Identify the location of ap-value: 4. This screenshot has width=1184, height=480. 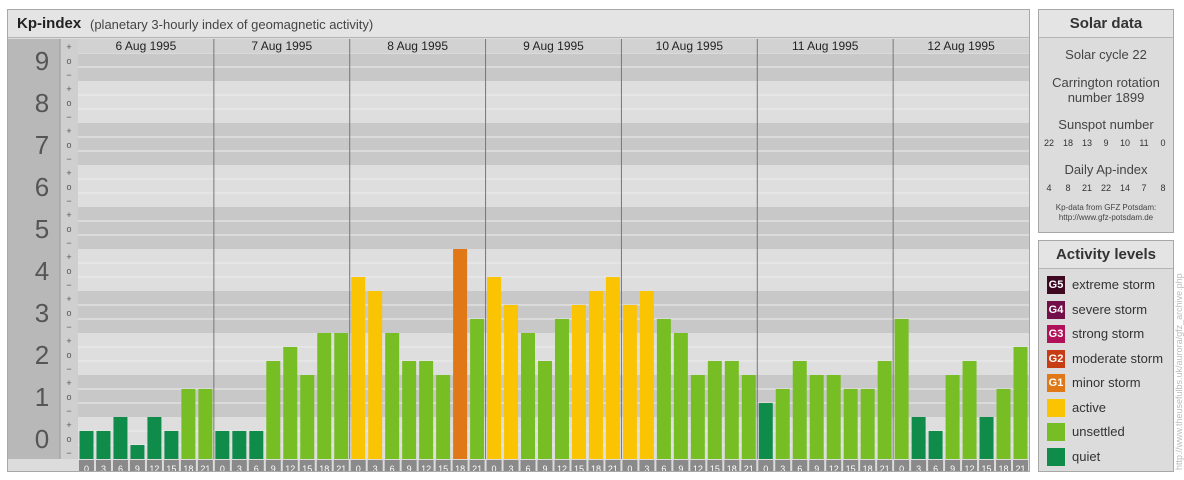
(1049, 188).